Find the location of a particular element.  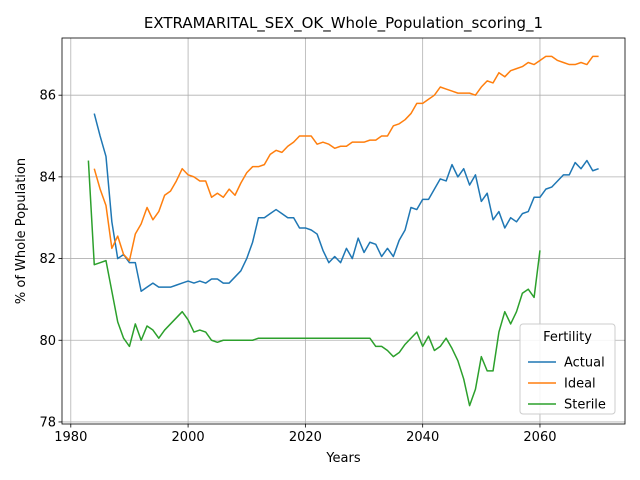

legend-title: Fertility is located at coordinates (567, 337).